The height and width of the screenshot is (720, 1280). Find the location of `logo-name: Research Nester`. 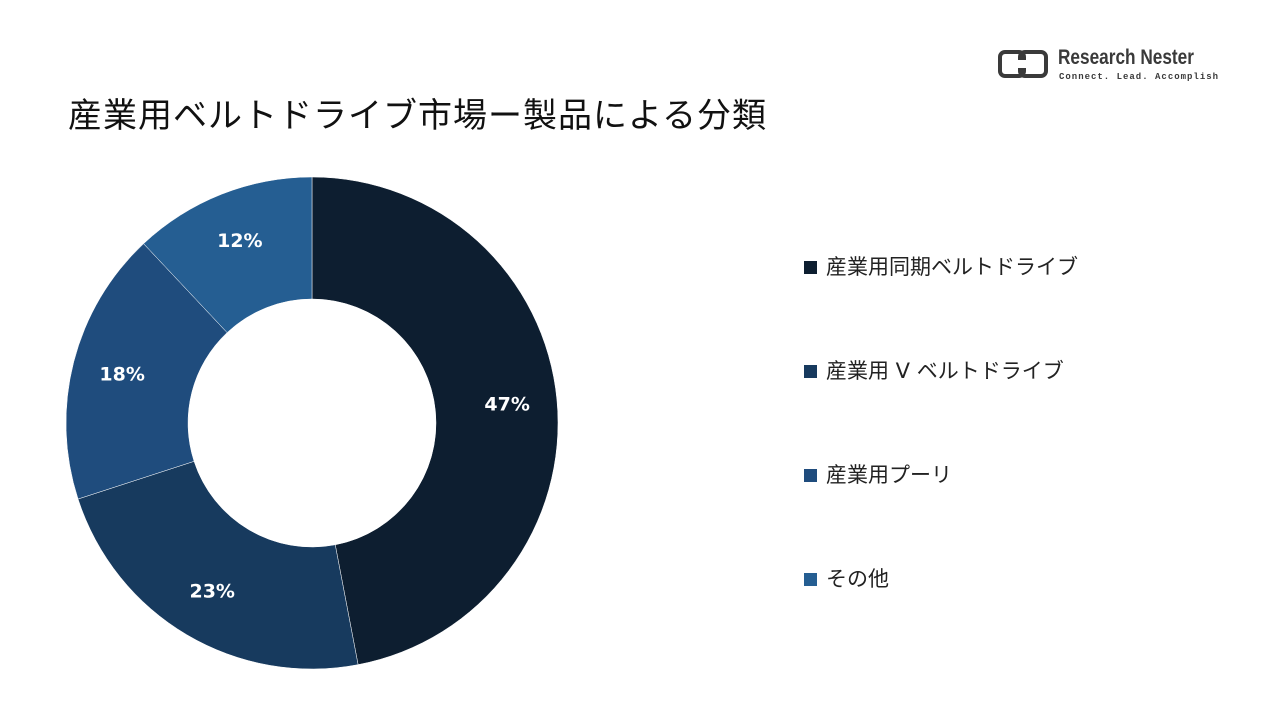

logo-name: Research Nester is located at coordinates (1126, 57).